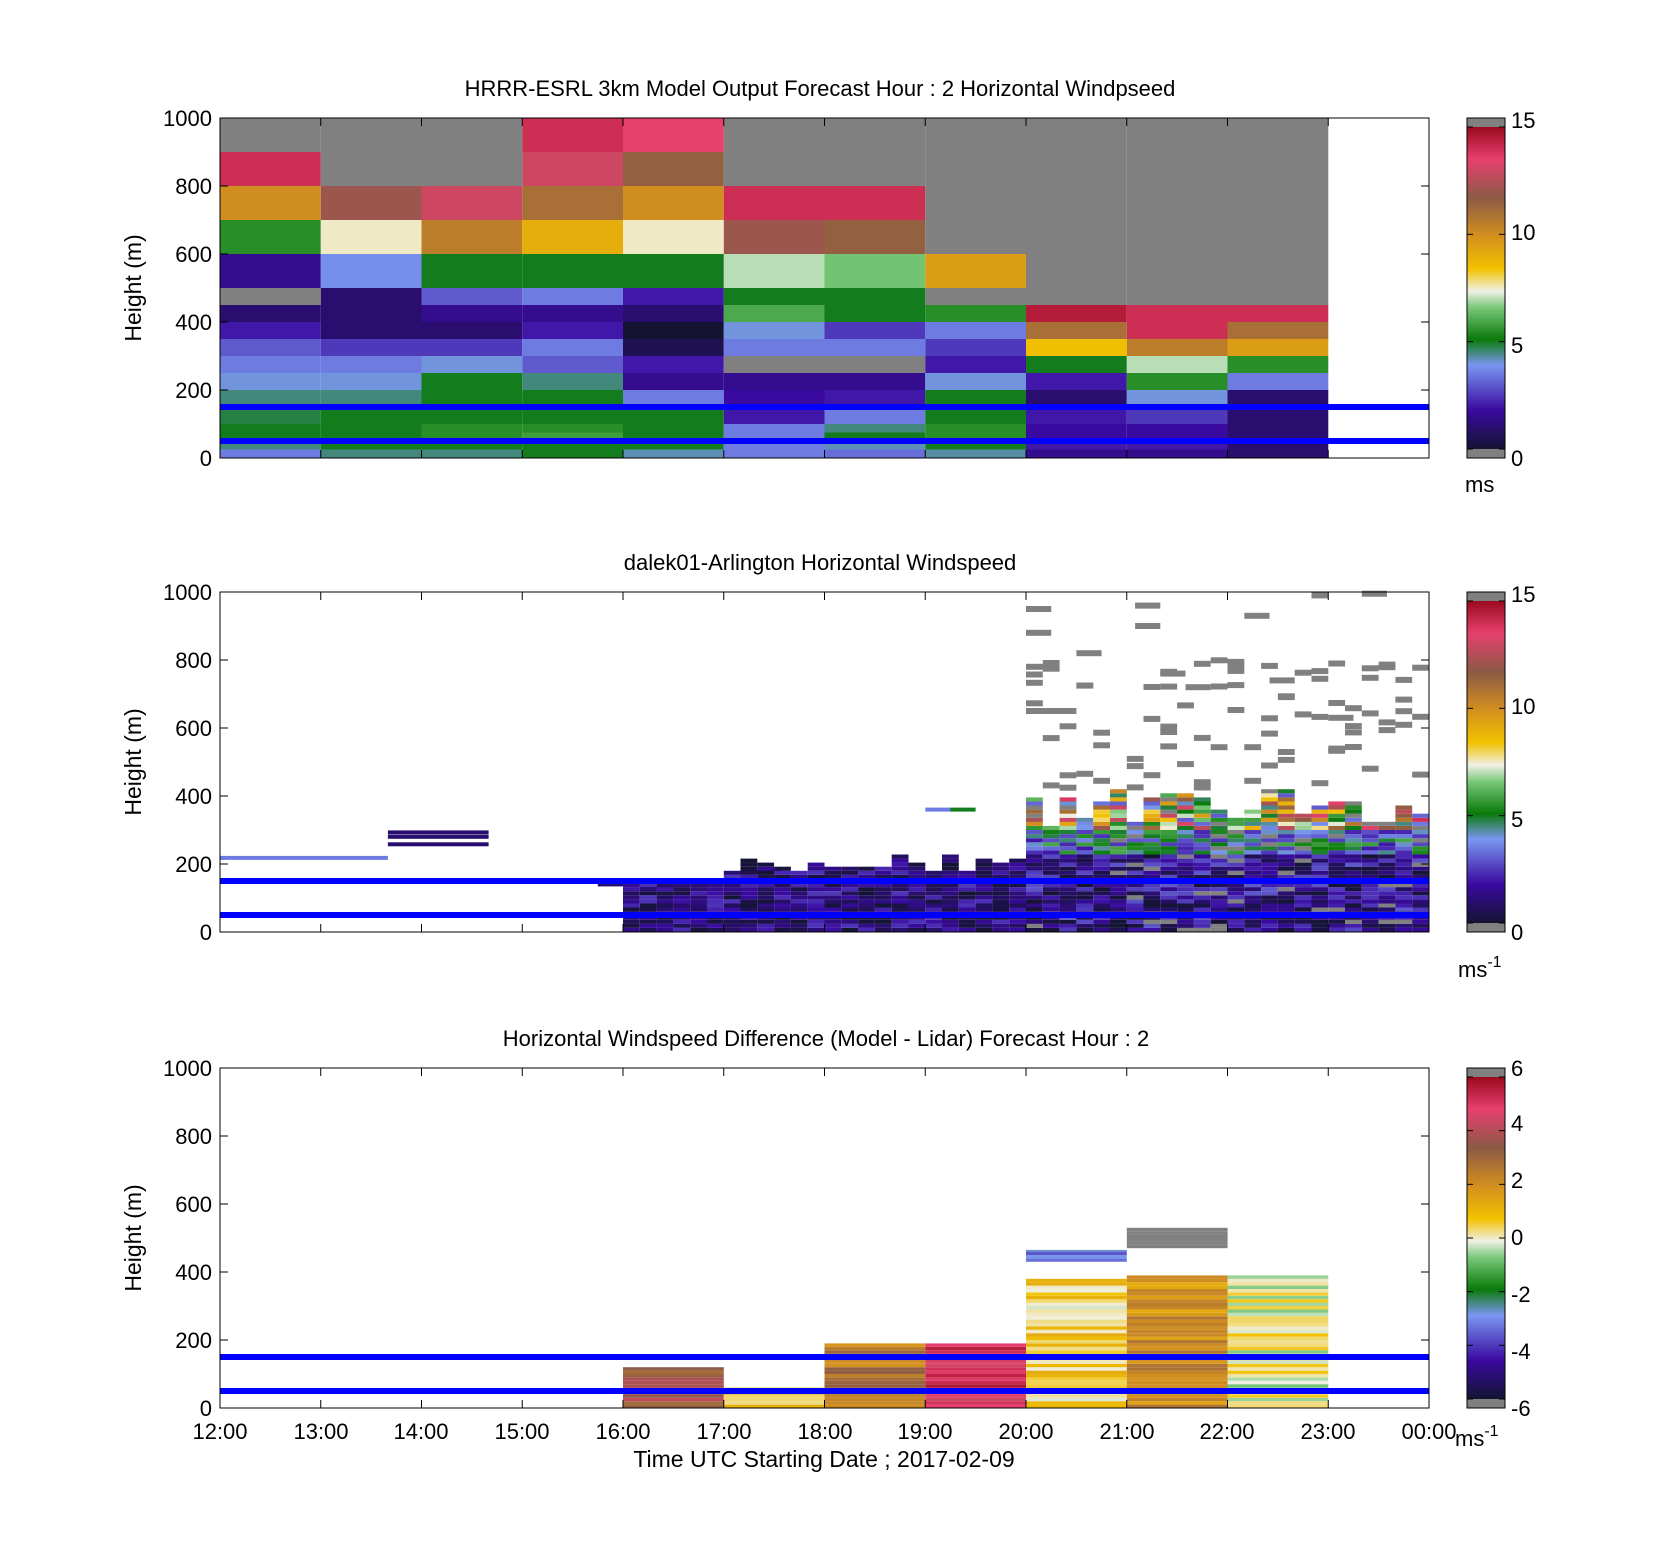 The height and width of the screenshot is (1561, 1680). What do you see at coordinates (1469, 1438) in the screenshot?
I see `difference-colorbar-unit-base: ms` at bounding box center [1469, 1438].